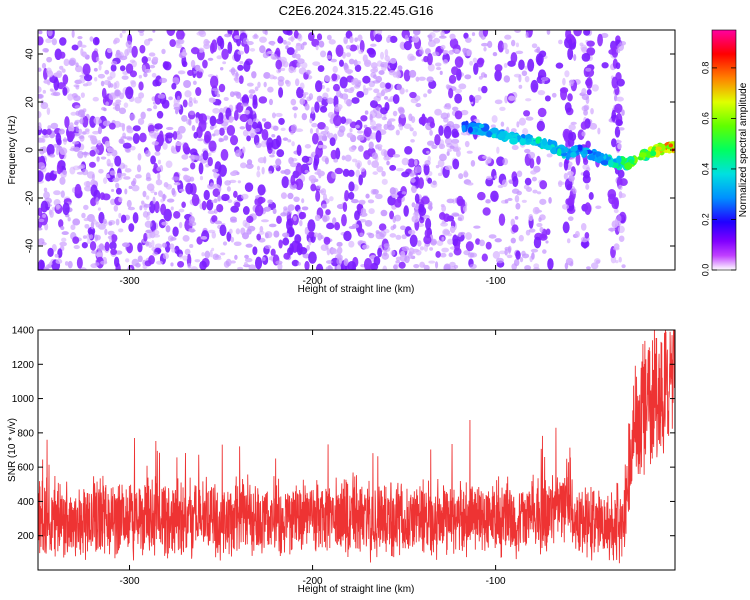 Image resolution: width=750 pixels, height=600 pixels. What do you see at coordinates (356, 589) in the screenshot?
I see `snr-x-axis-label: Height of straight line (km)` at bounding box center [356, 589].